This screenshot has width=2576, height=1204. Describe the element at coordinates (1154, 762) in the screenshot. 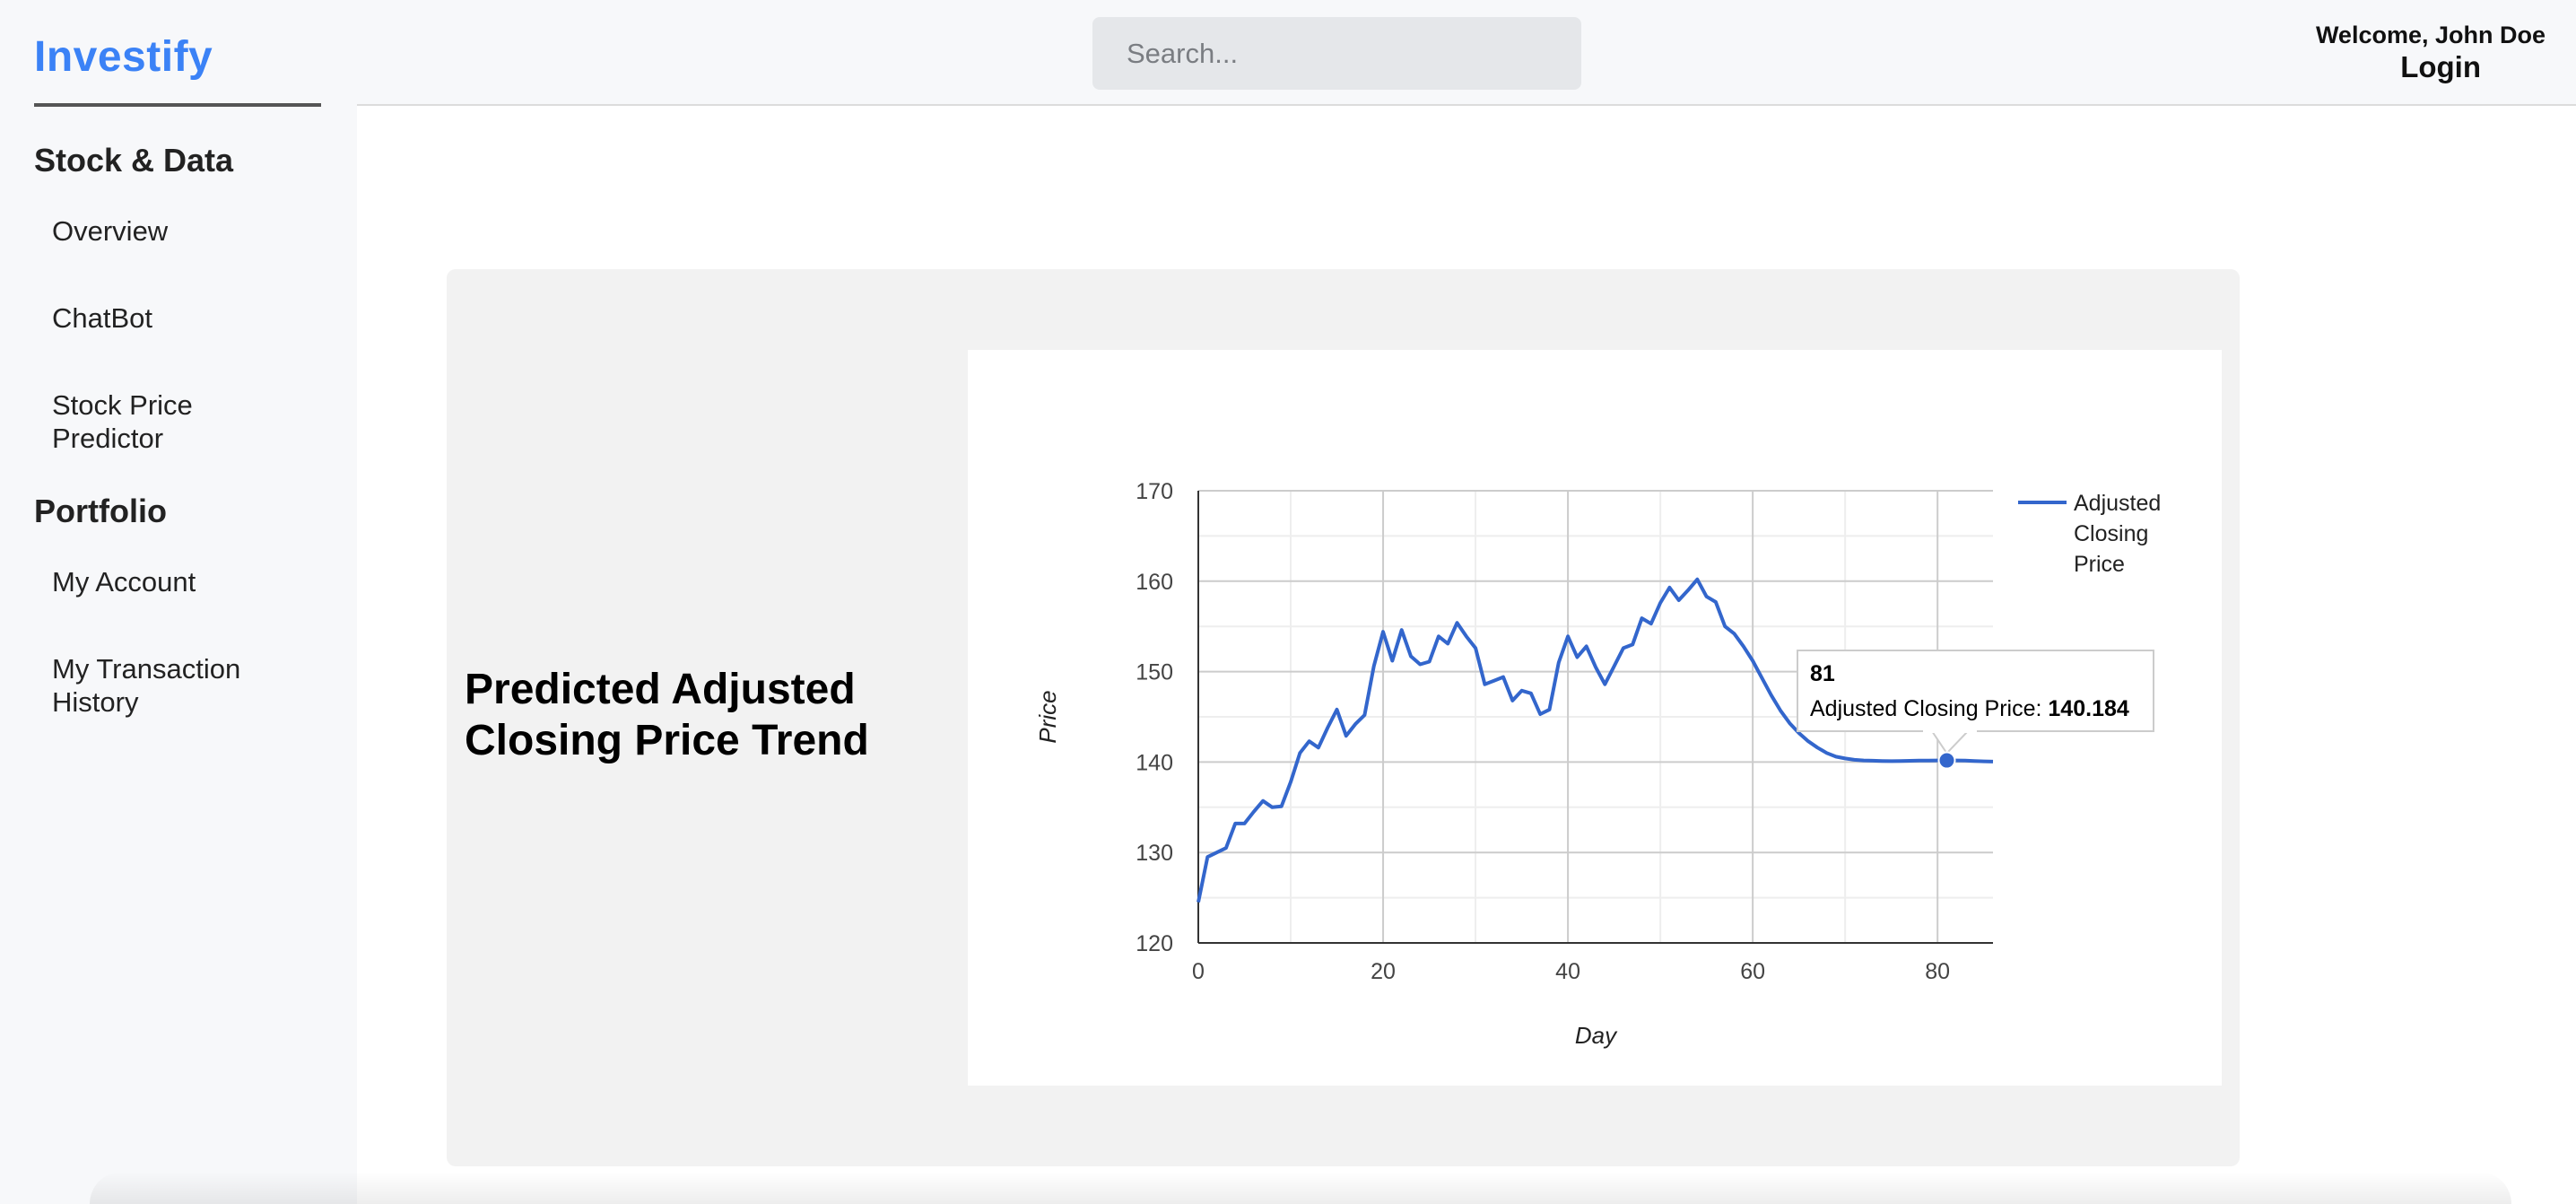

I see `y-tick-label: 140` at that location.